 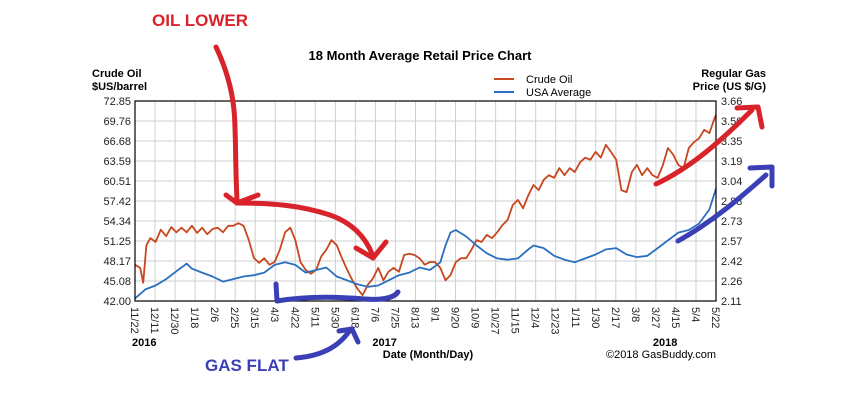 What do you see at coordinates (435, 314) in the screenshot?
I see `x-tick-label: 9/1` at bounding box center [435, 314].